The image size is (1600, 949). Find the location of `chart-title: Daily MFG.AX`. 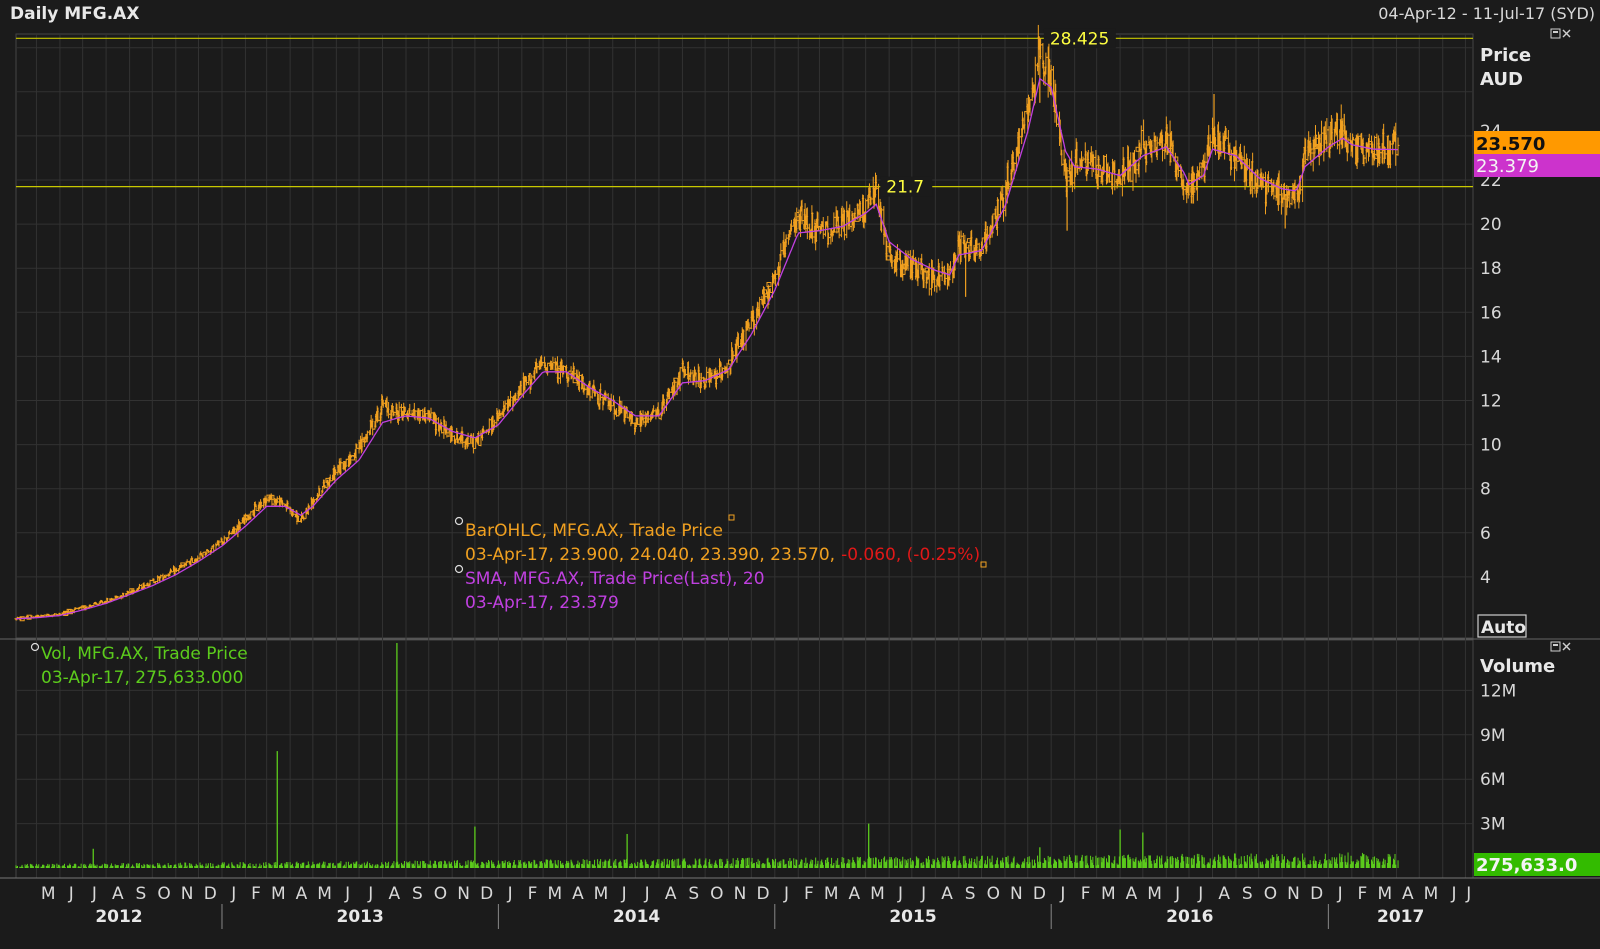

chart-title: Daily MFG.AX is located at coordinates (74, 14).